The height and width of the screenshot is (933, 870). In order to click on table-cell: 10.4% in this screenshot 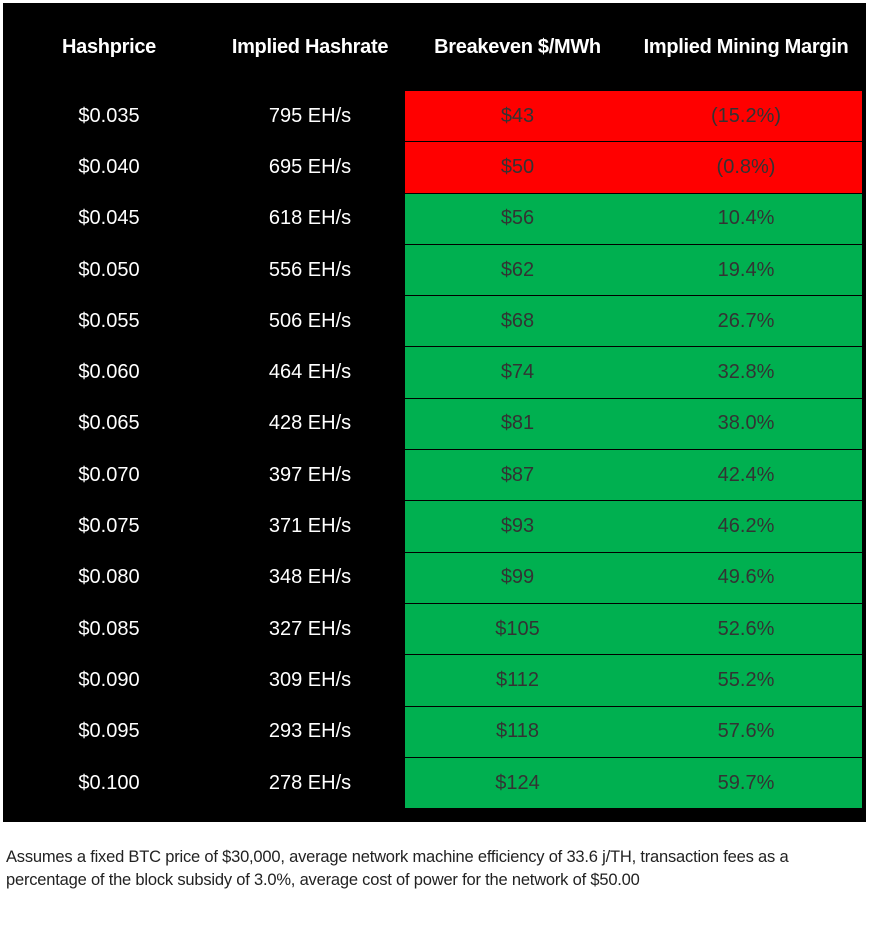, I will do `click(746, 218)`.